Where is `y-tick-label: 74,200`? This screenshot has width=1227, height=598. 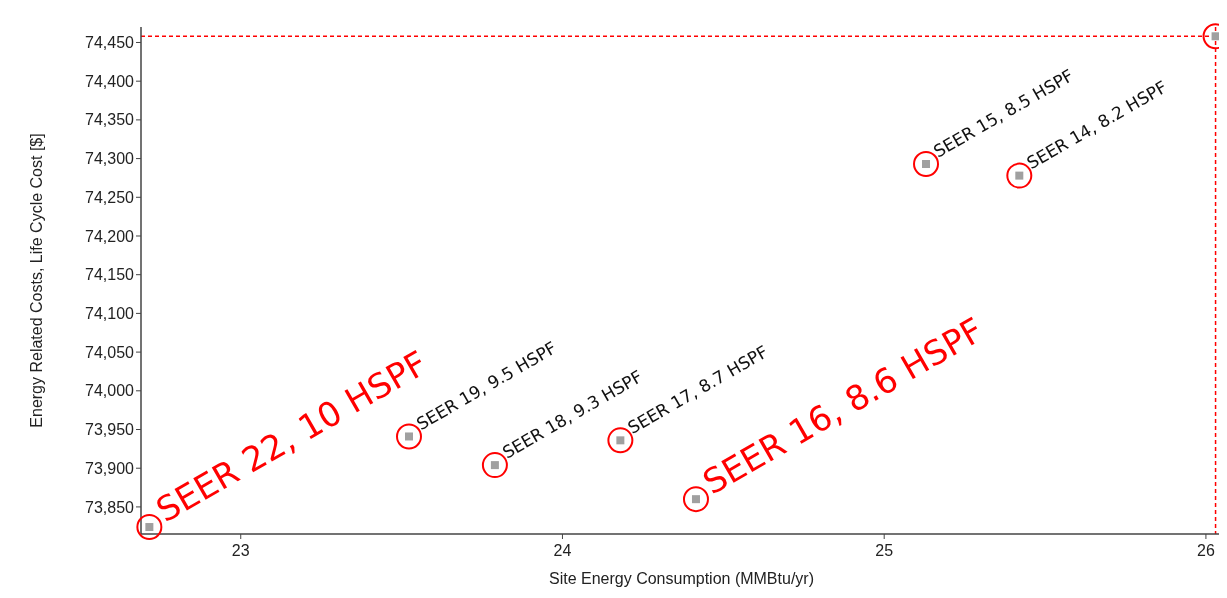 y-tick-label: 74,200 is located at coordinates (110, 236).